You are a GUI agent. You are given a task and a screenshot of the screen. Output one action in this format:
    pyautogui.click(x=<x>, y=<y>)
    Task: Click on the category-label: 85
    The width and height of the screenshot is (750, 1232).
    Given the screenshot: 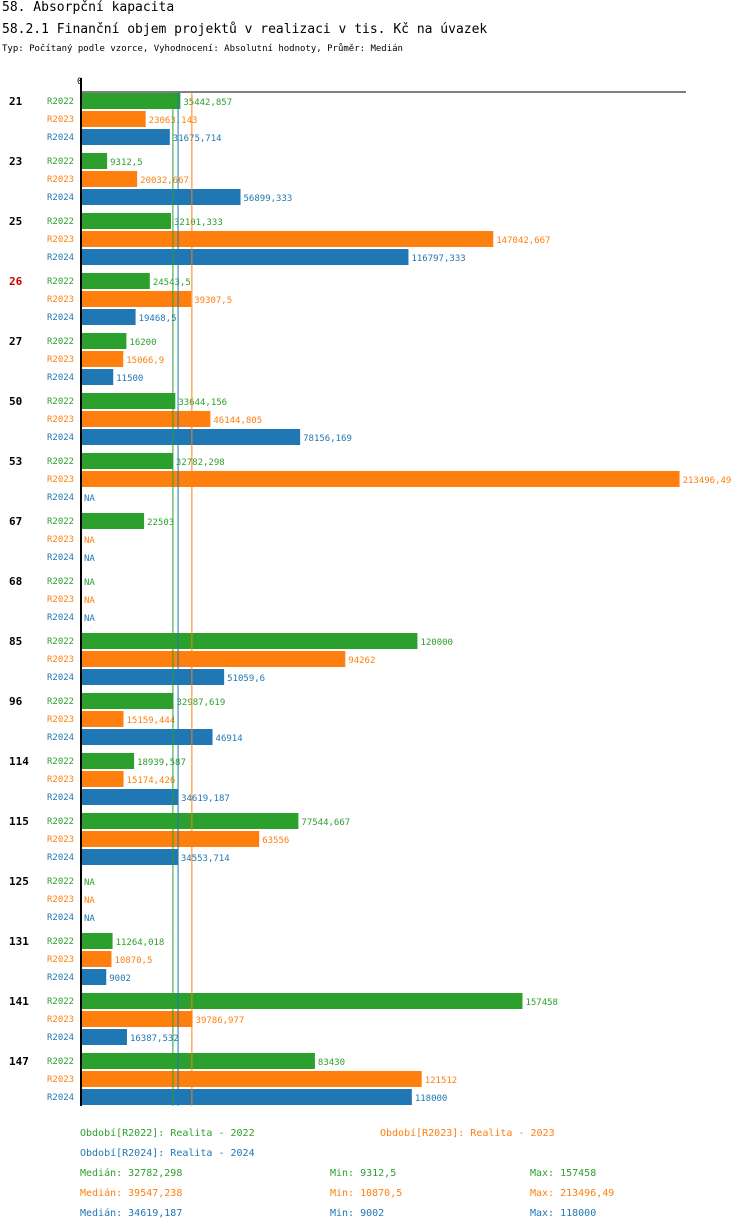 What is the action you would take?
    pyautogui.click(x=15, y=641)
    